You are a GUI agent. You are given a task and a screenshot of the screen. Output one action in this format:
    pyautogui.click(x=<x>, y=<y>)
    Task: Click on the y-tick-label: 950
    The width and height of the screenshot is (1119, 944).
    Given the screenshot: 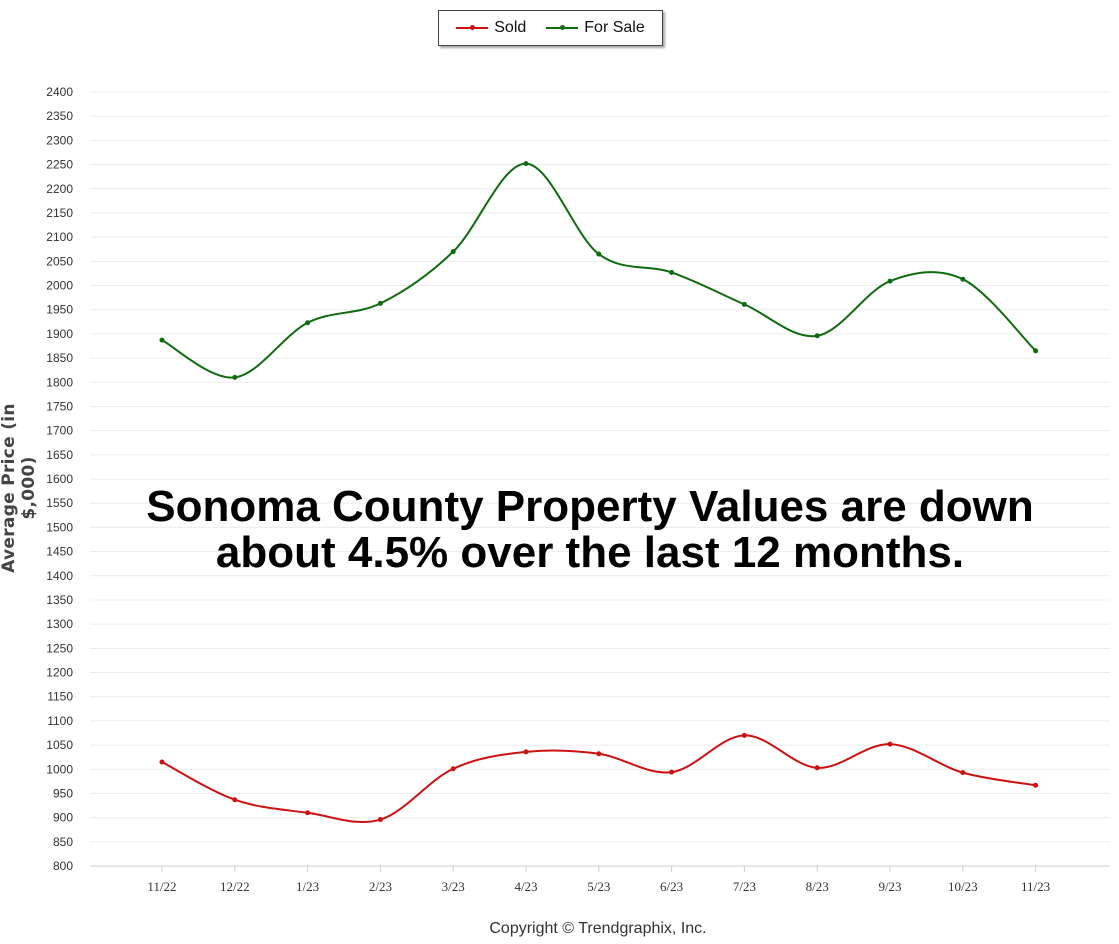 What is the action you would take?
    pyautogui.click(x=63, y=793)
    